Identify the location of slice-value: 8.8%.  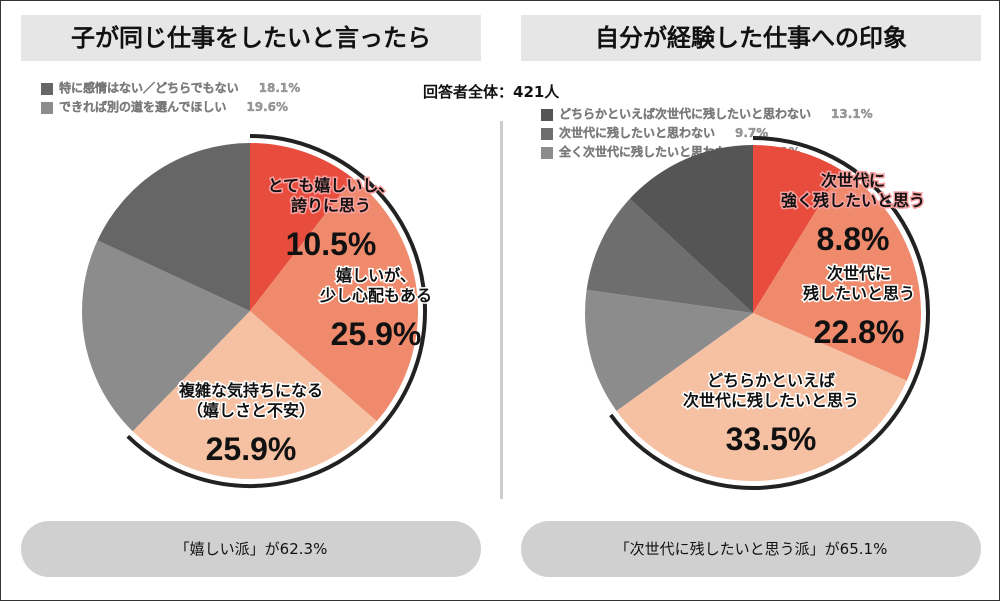
(853, 239).